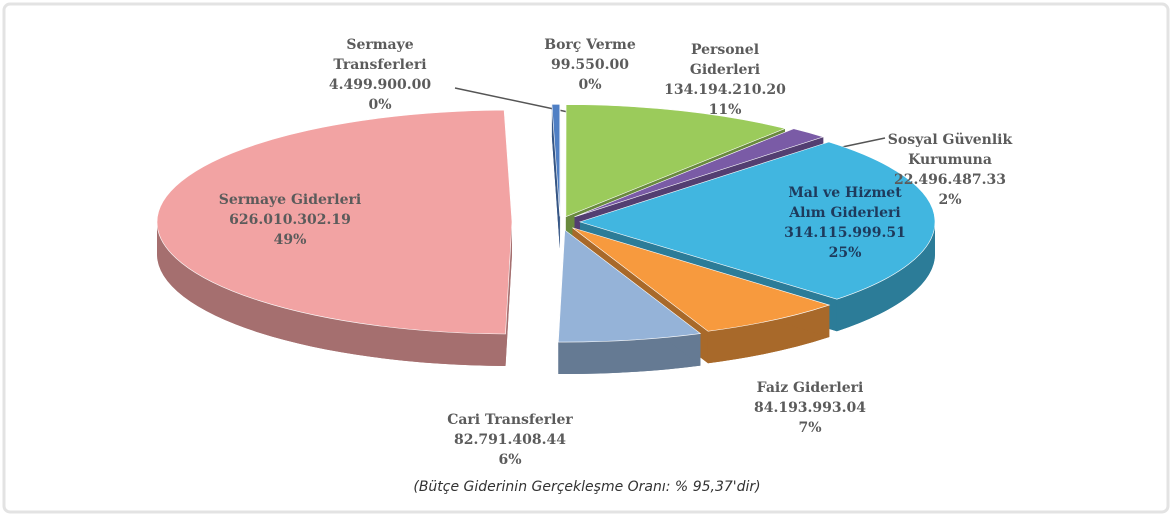  What do you see at coordinates (379, 65) in the screenshot?
I see `slice-name: Transferleri` at bounding box center [379, 65].